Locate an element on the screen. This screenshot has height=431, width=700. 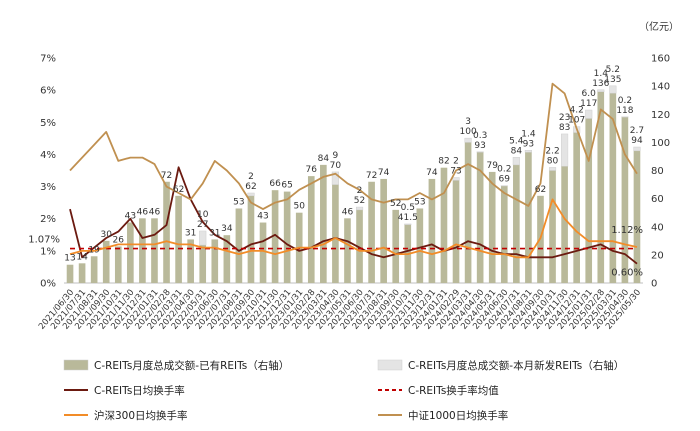
data-label-existing: 52 is located at coordinates (395, 204).